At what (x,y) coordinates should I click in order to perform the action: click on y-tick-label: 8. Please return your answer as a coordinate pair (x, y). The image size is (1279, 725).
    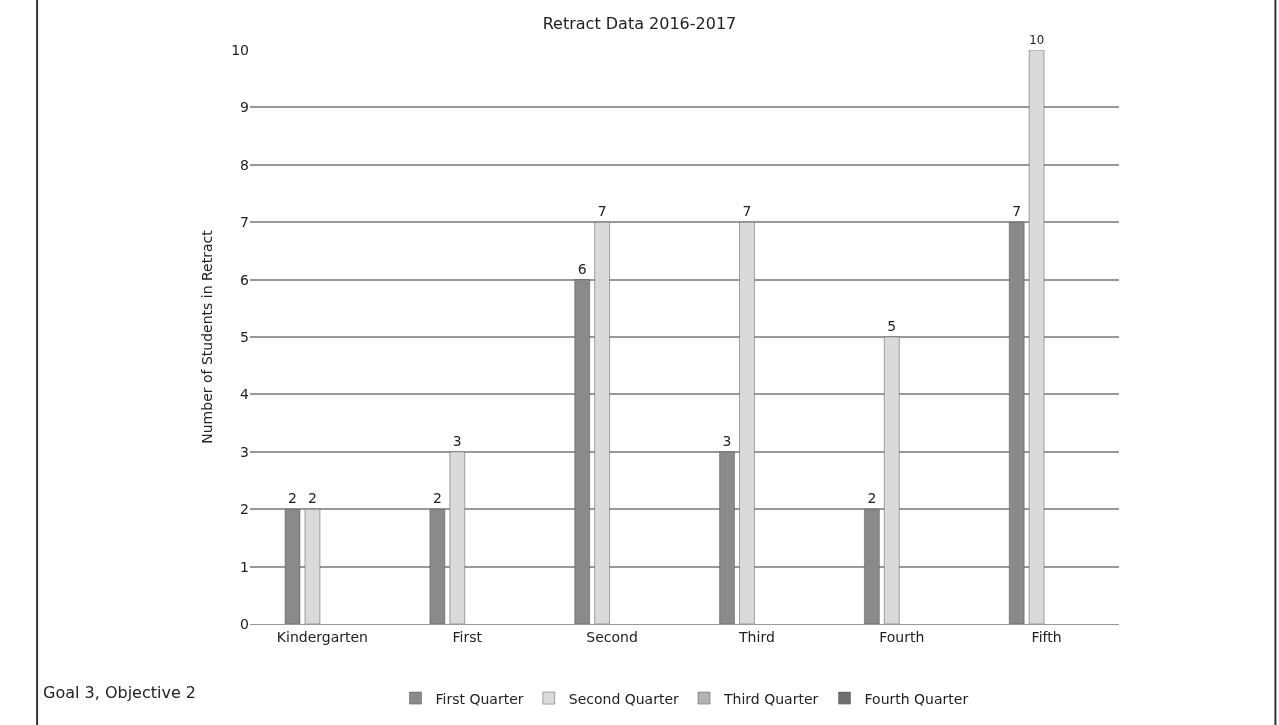
    Looking at the image, I should click on (244, 164).